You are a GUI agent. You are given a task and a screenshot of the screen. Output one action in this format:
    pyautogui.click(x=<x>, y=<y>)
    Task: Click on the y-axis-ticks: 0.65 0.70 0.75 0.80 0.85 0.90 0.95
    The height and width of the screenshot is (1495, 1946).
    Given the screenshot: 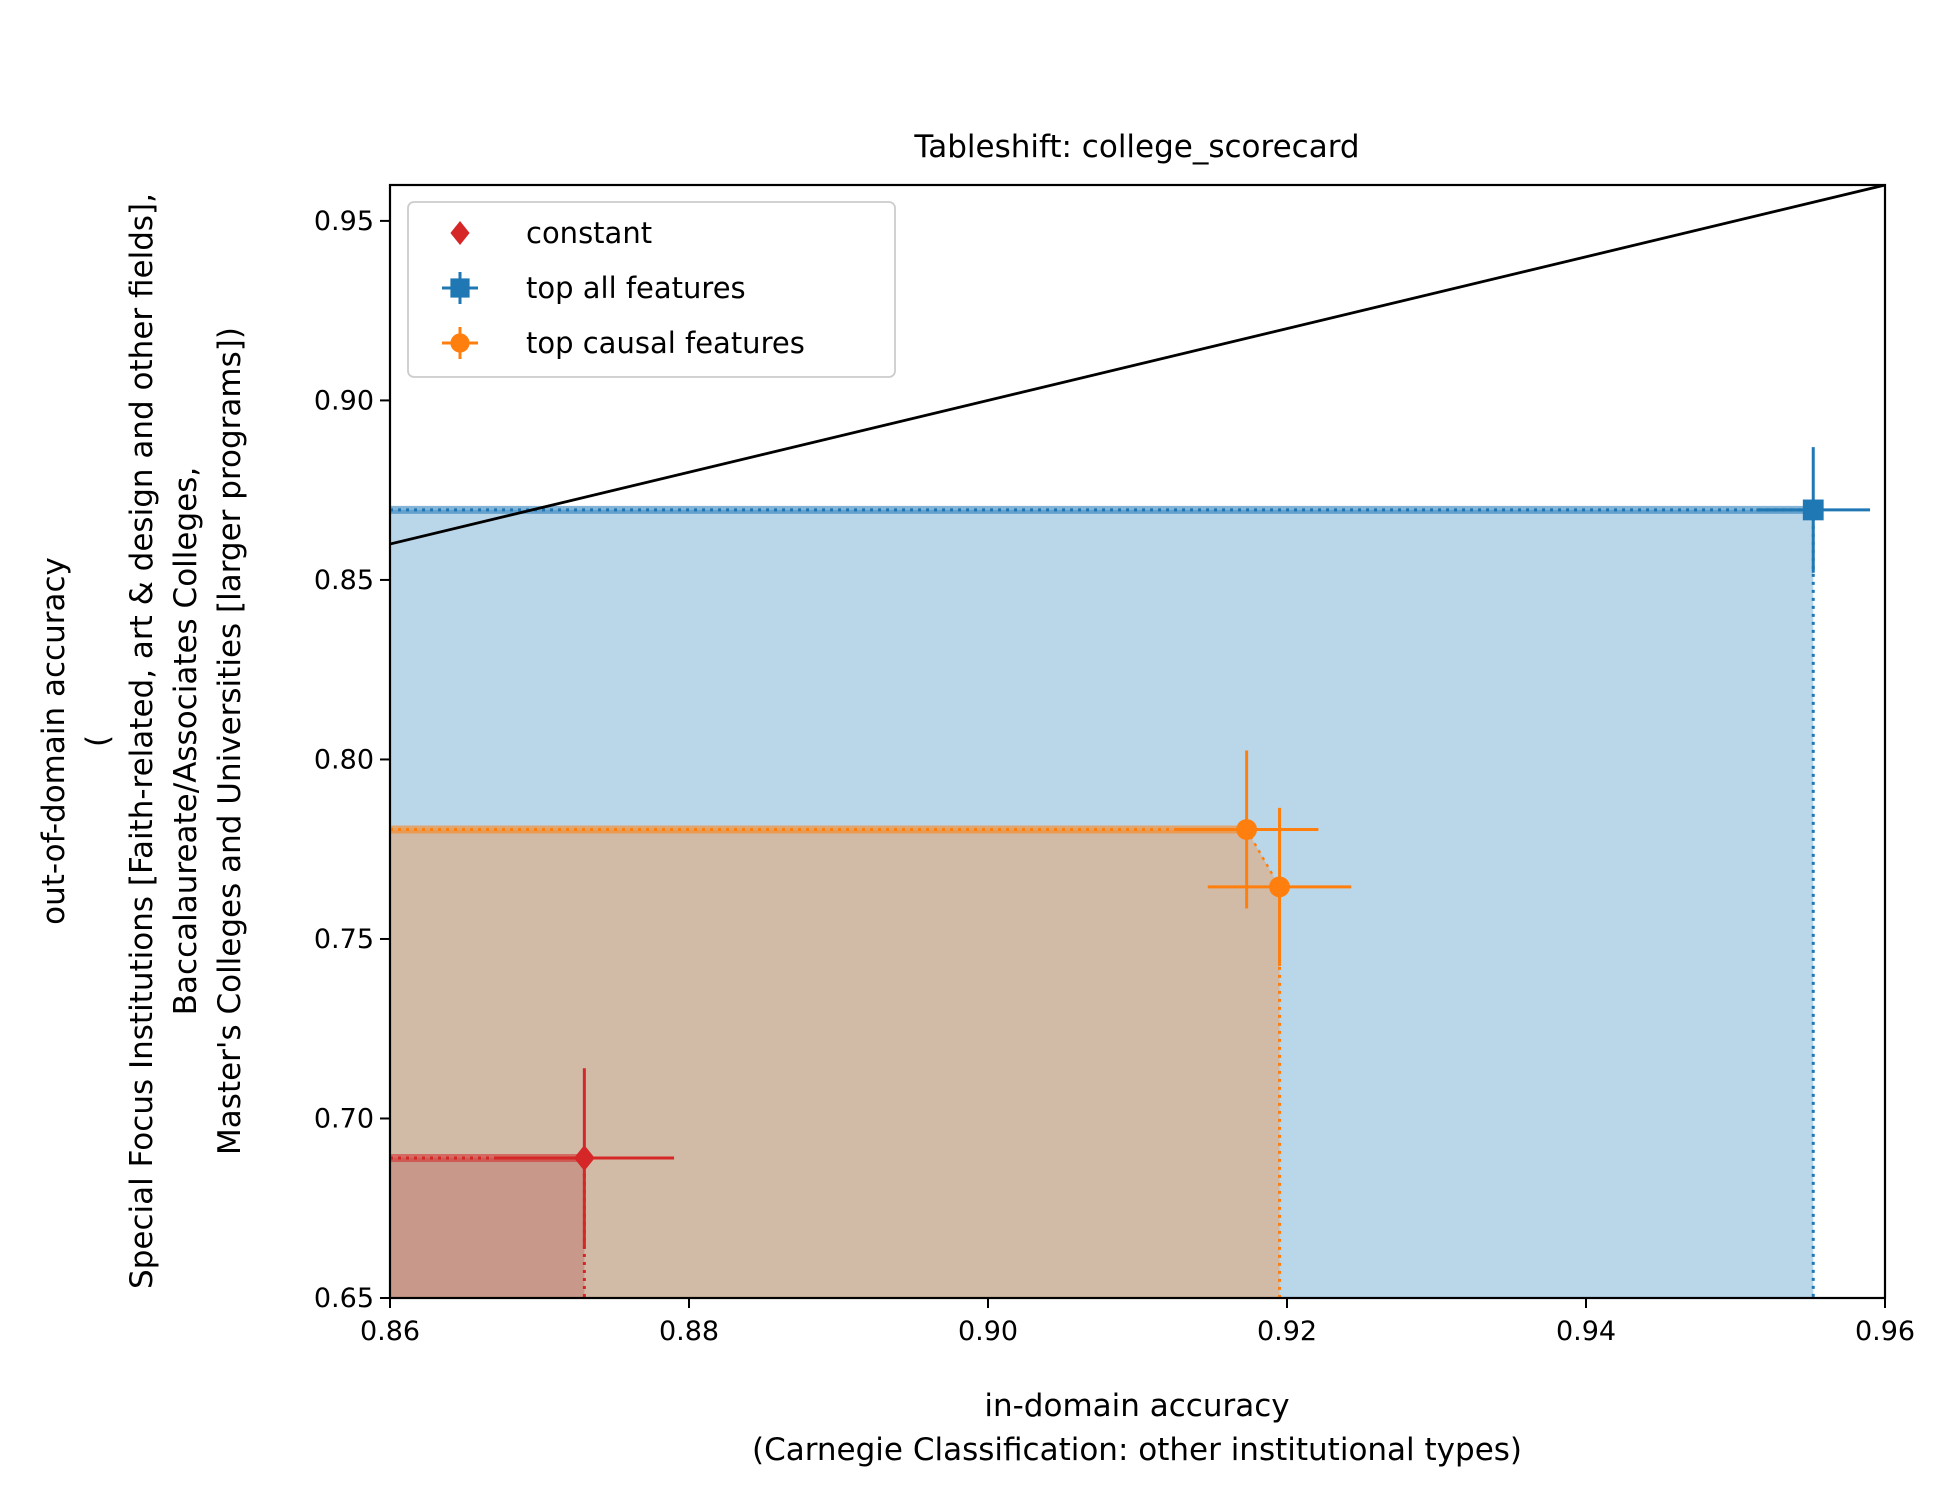 What is the action you would take?
    pyautogui.click(x=352, y=760)
    